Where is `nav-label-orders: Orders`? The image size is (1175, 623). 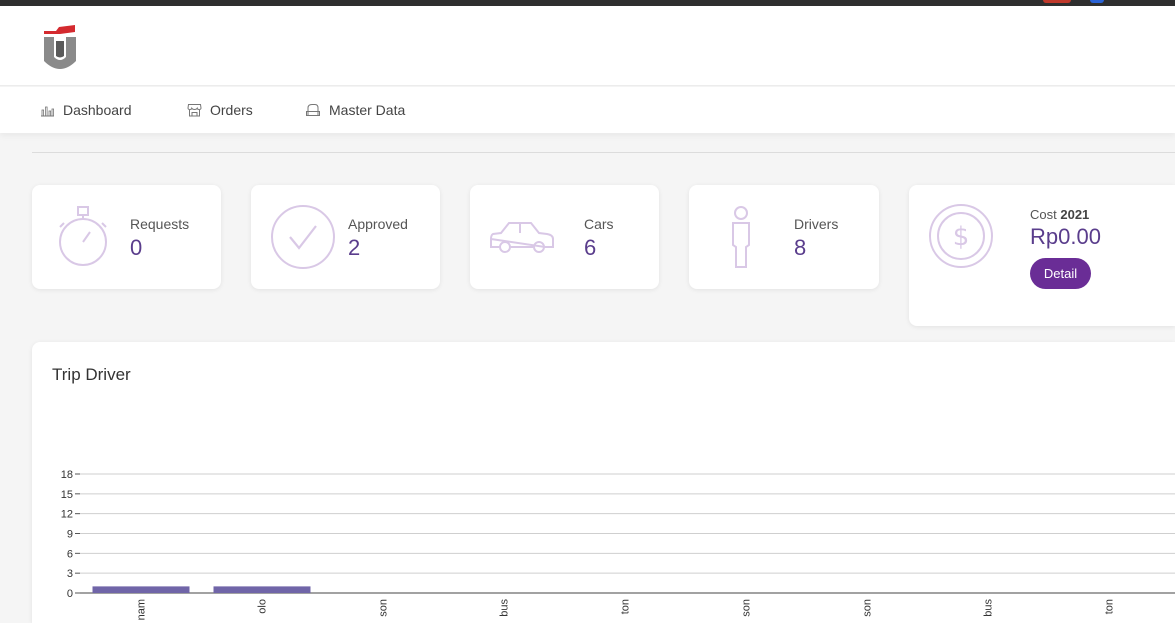
nav-label-orders: Orders is located at coordinates (231, 110).